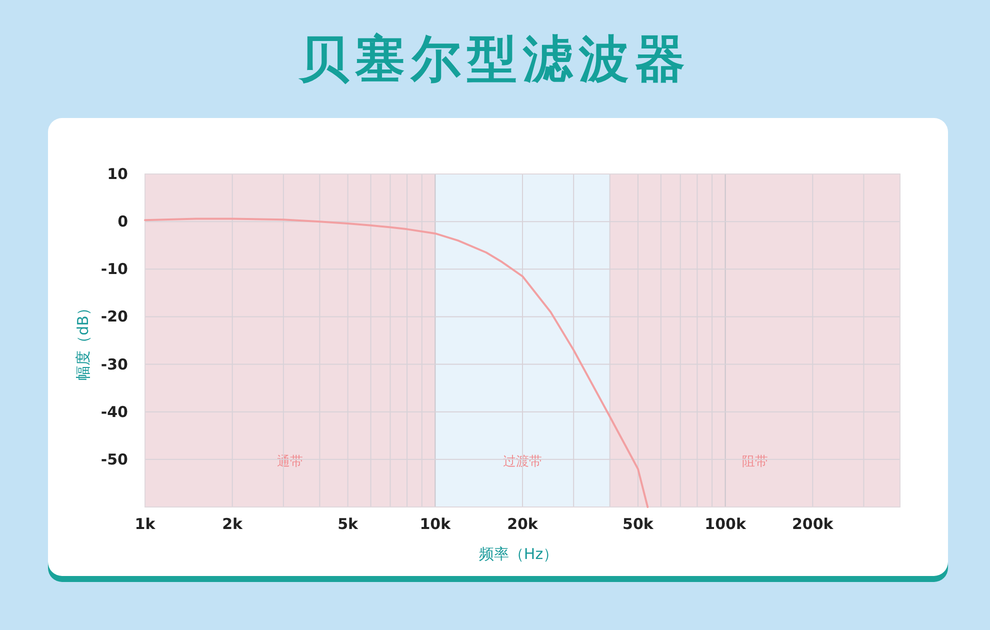 Image resolution: width=990 pixels, height=630 pixels. Describe the element at coordinates (725, 524) in the screenshot. I see `x-tick-label: 100k` at that location.